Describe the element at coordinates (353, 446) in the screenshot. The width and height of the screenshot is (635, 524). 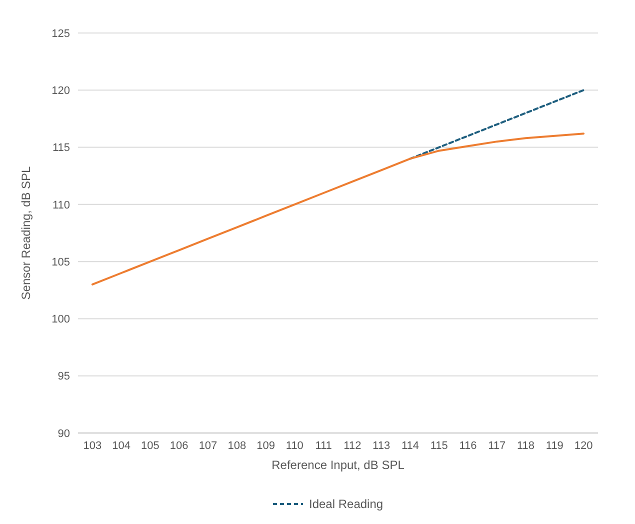
I see `x-tick-label: 112` at that location.